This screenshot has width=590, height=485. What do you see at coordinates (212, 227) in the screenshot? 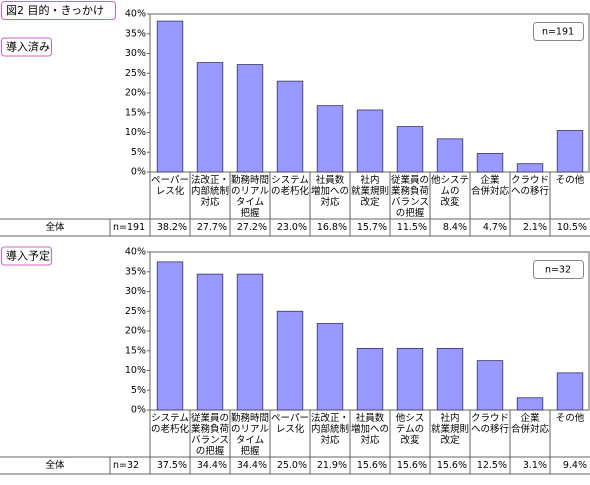
I see `value-label: 27.7%` at bounding box center [212, 227].